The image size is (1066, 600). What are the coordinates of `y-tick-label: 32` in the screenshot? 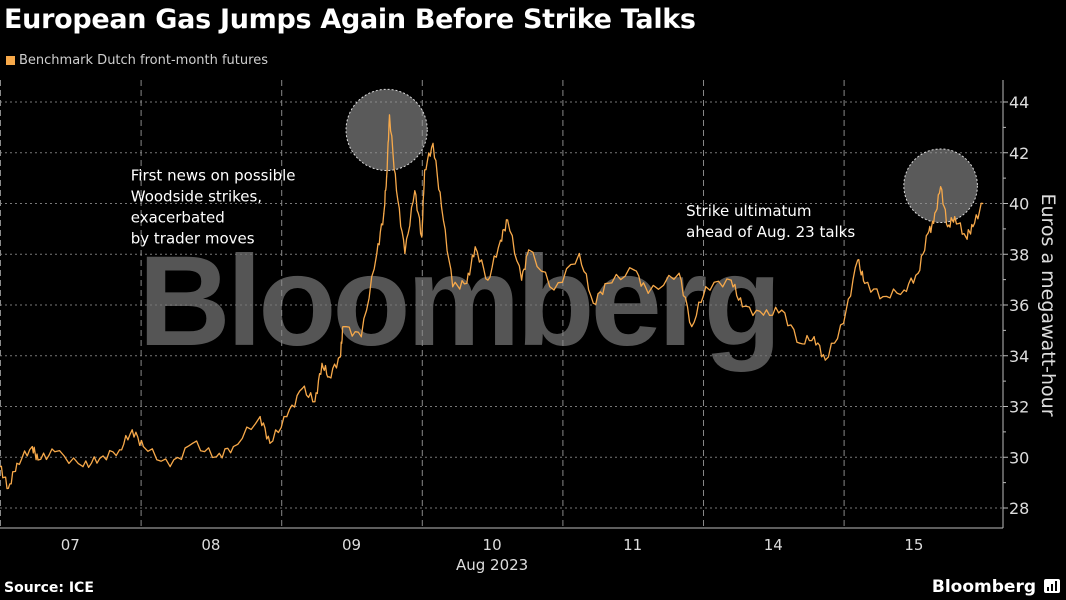 It's located at (1019, 407).